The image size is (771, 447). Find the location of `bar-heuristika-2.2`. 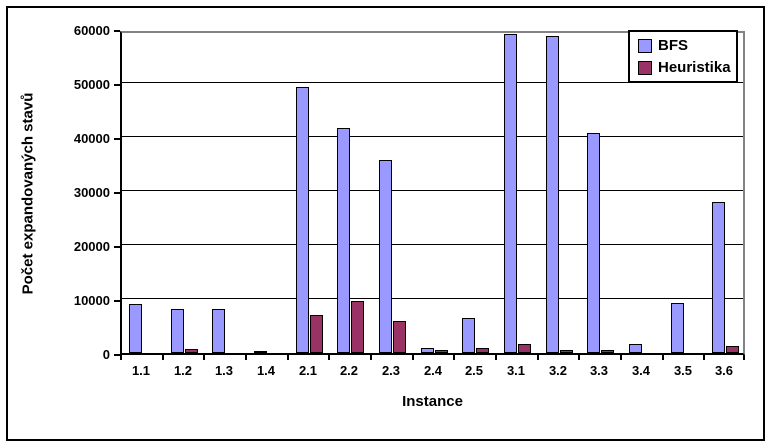

bar-heuristika-2.2 is located at coordinates (357, 327).